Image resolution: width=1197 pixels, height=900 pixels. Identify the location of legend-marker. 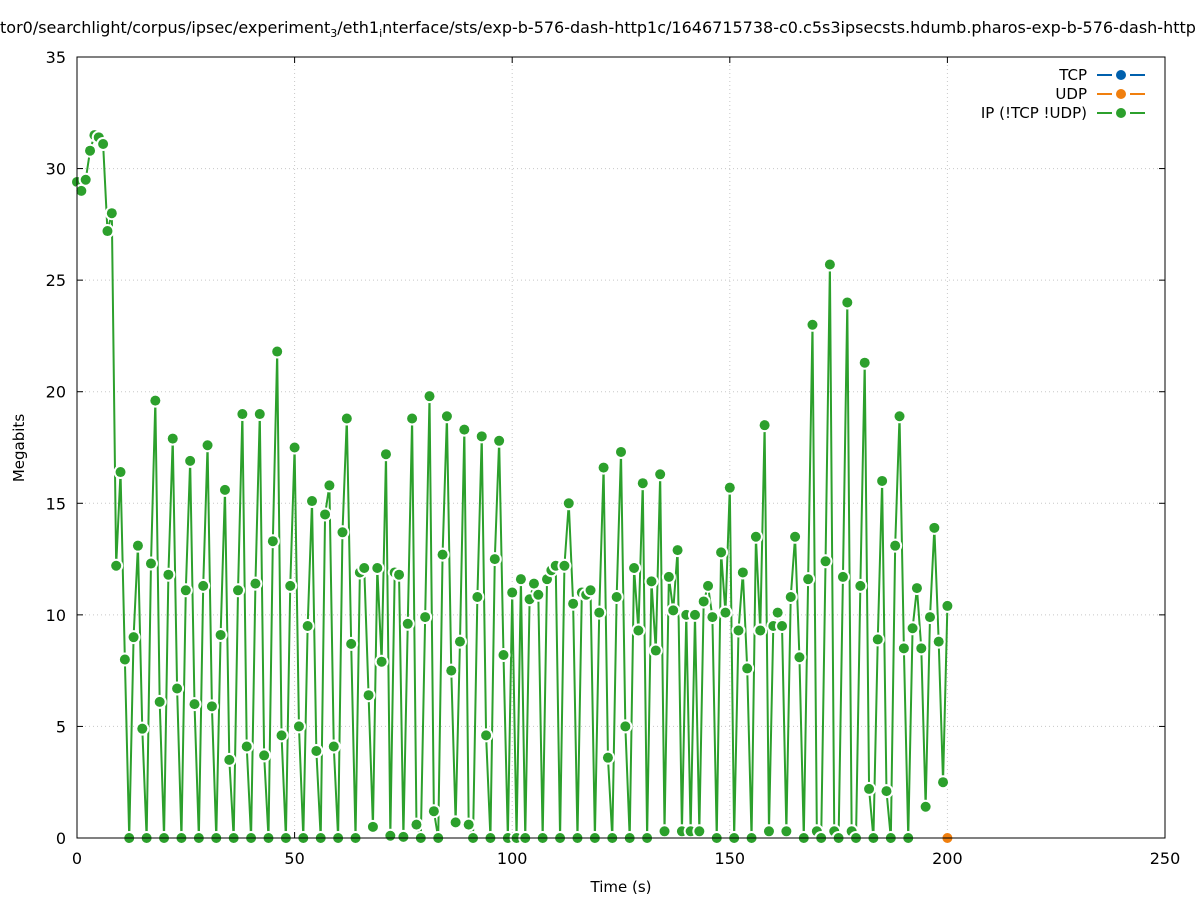
(1121, 94).